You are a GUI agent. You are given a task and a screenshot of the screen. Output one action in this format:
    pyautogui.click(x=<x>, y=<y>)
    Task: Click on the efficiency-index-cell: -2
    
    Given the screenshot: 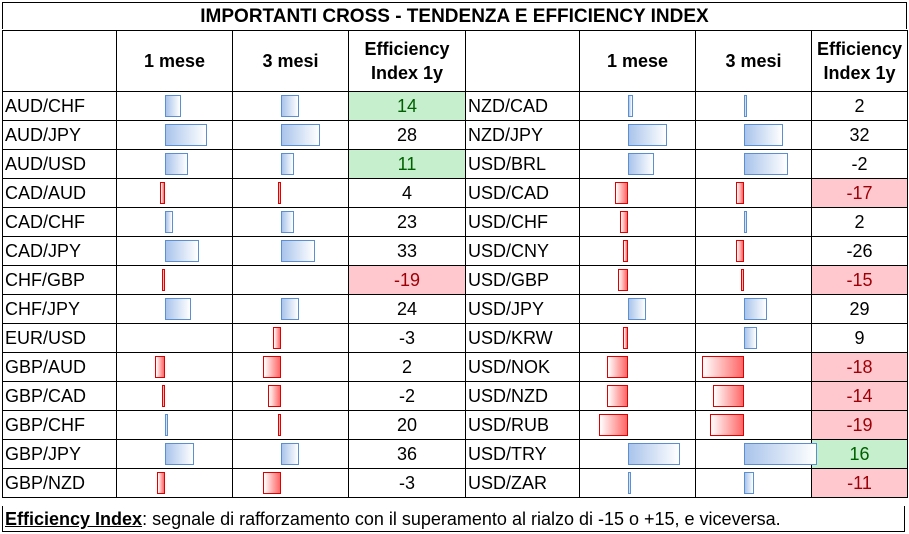 What is the action you would take?
    pyautogui.click(x=407, y=396)
    